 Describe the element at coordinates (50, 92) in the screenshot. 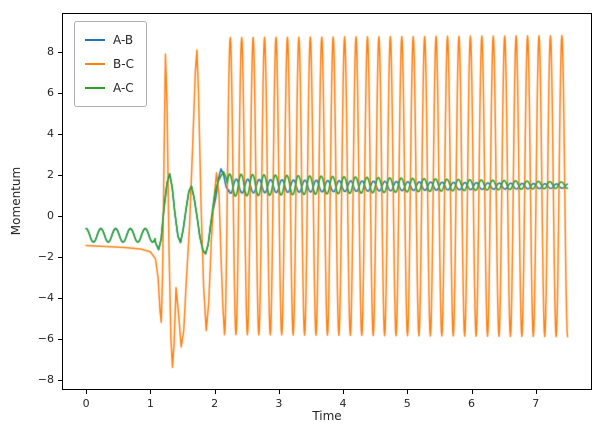

I see `y-tick-label: 6` at that location.